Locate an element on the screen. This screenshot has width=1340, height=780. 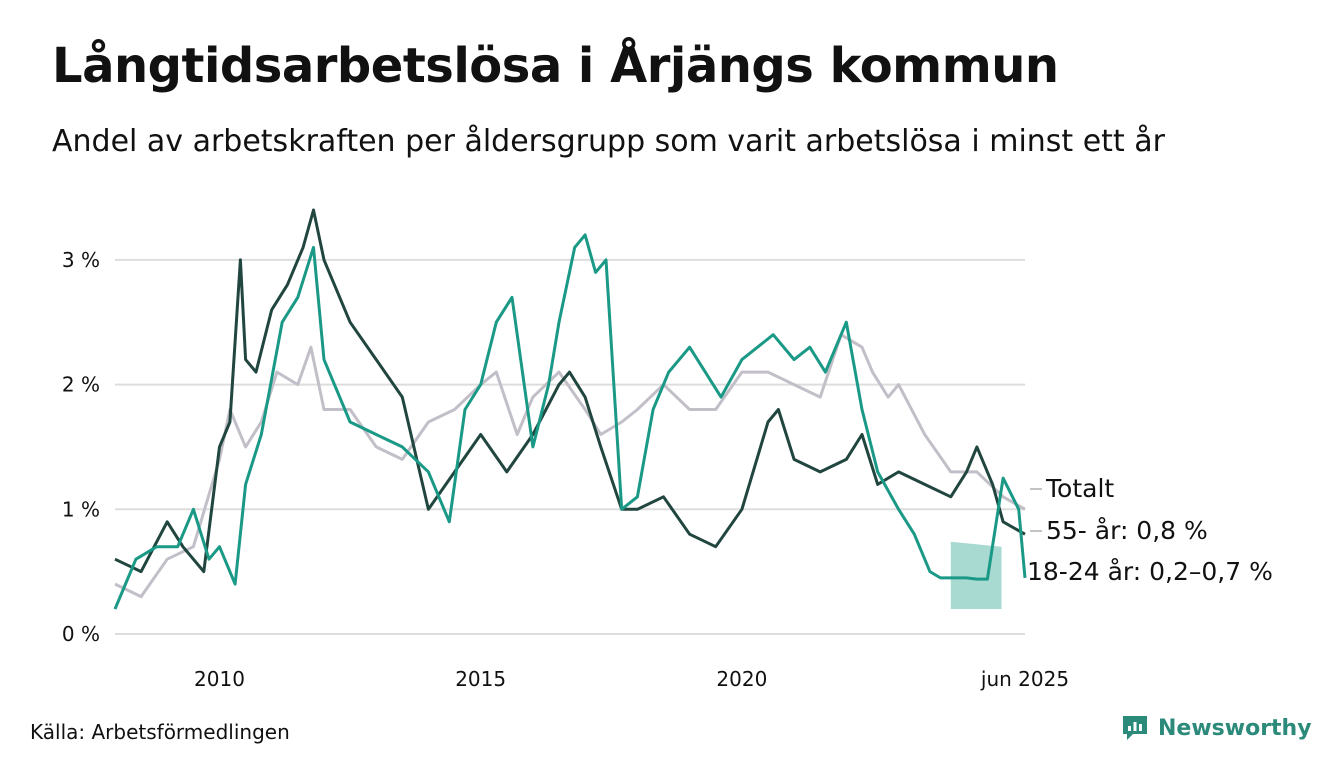
newsworthy-logo-icon is located at coordinates (1135, 728).